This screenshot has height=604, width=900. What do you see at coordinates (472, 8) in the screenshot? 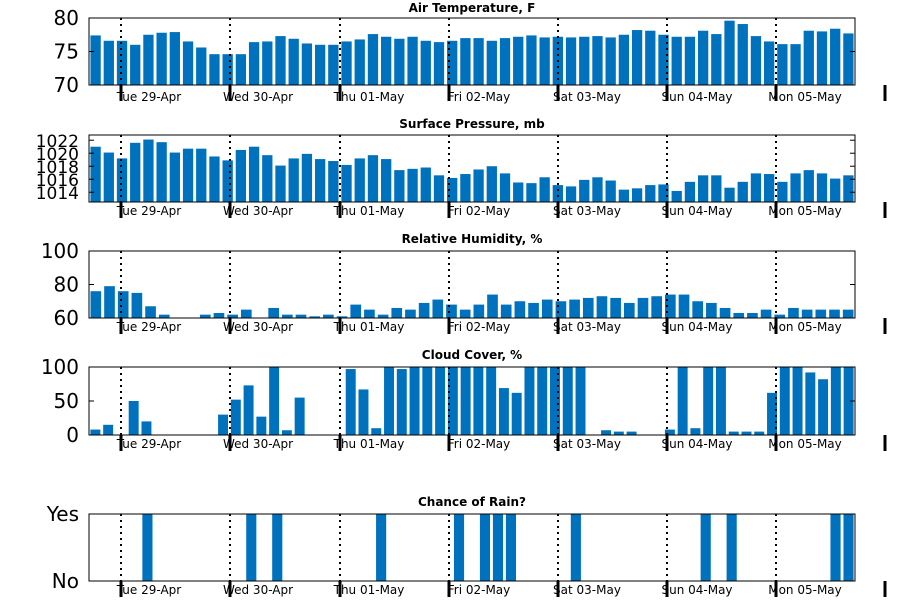
I see `chart-title: Air Temperature, F` at bounding box center [472, 8].